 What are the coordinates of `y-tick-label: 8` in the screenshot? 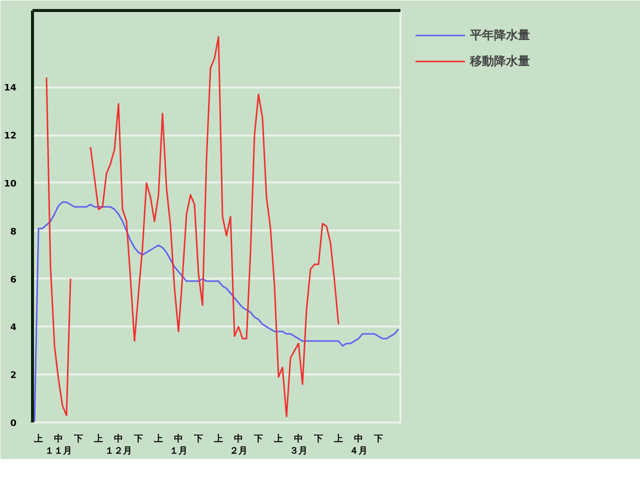 It's located at (13, 232).